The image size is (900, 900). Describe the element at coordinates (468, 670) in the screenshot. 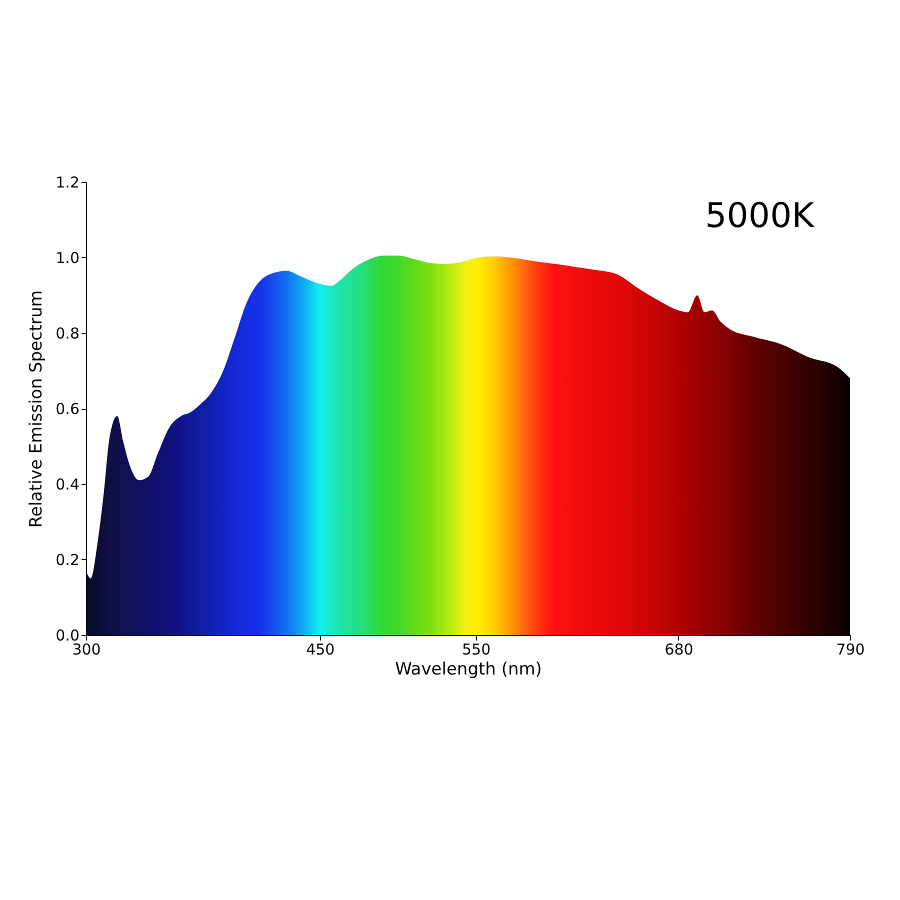

I see `x-axis-title: Wavelength (nm)` at that location.